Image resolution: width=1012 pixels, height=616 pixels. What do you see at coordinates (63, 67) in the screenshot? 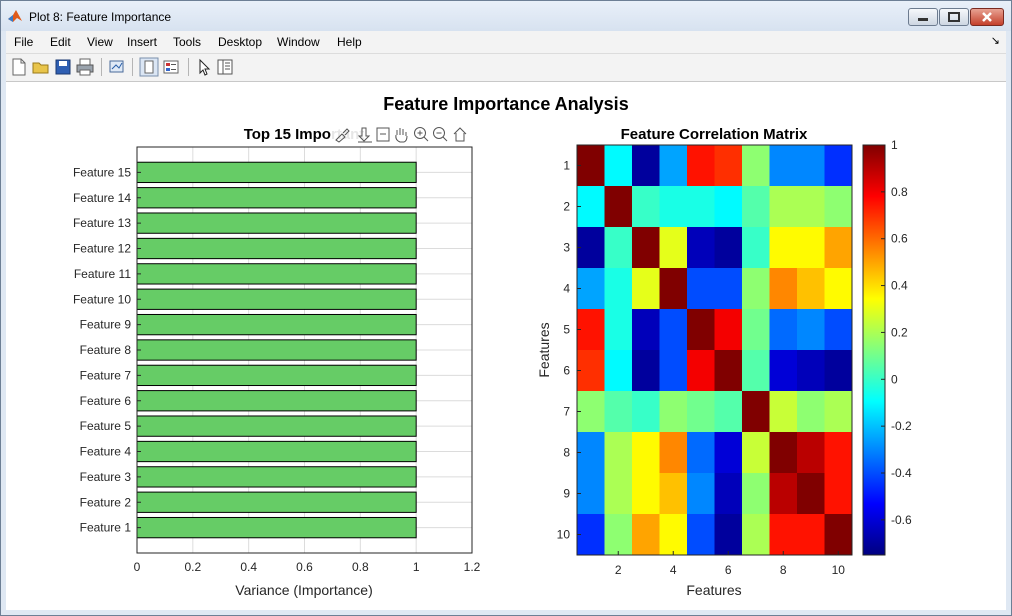
I see `save-icon` at bounding box center [63, 67].